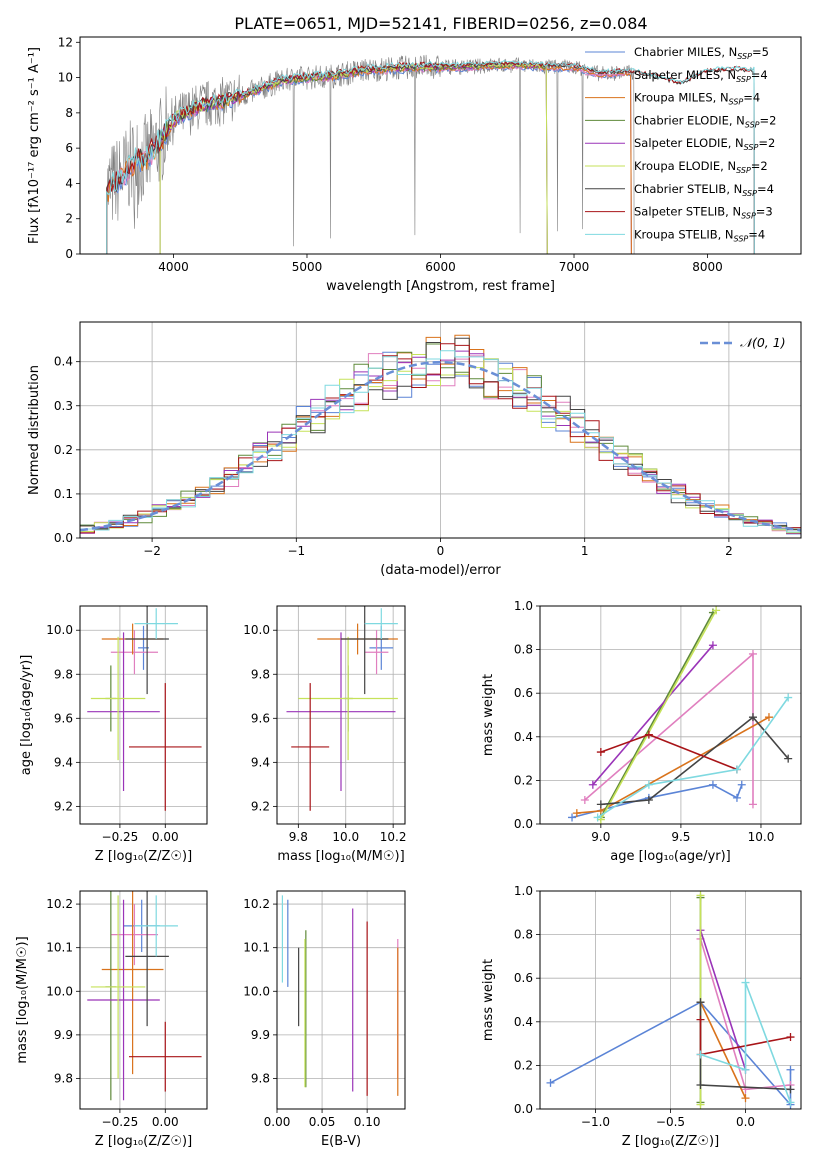 The image size is (819, 1170). I want to click on y-tick-label: 0.6, so click(523, 693).